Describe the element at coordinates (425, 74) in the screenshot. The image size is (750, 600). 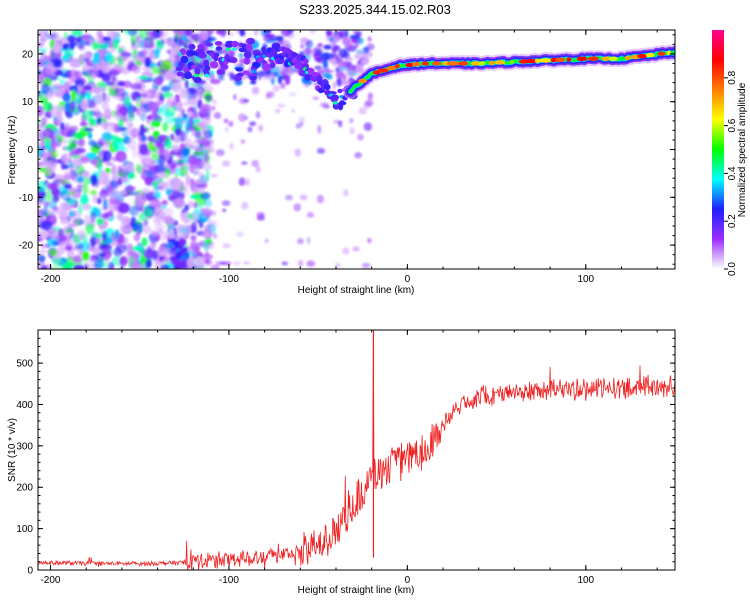
I see `spectrogram-ridge` at that location.